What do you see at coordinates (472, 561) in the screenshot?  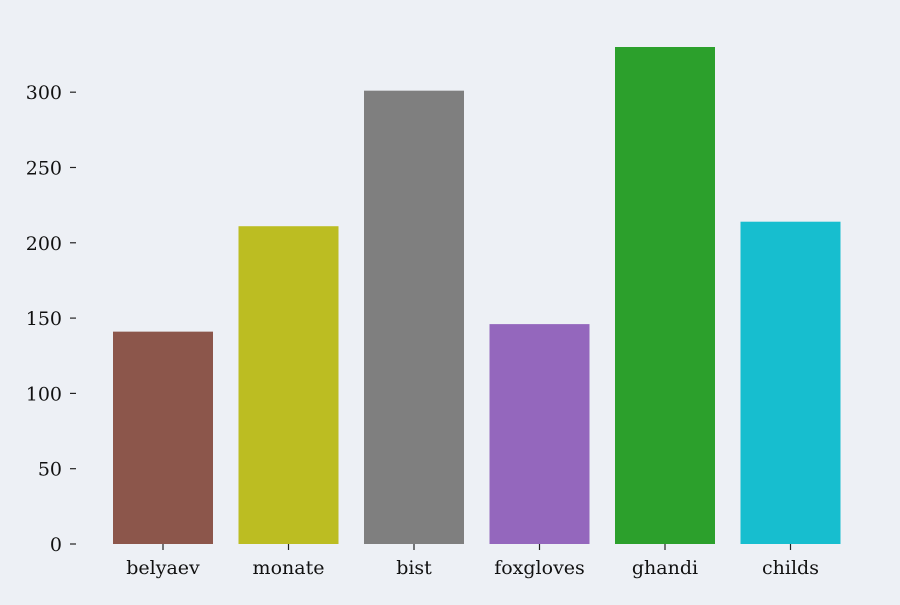 I see `x-axis: belyaev monate bist foxgloves ghandi childs` at bounding box center [472, 561].